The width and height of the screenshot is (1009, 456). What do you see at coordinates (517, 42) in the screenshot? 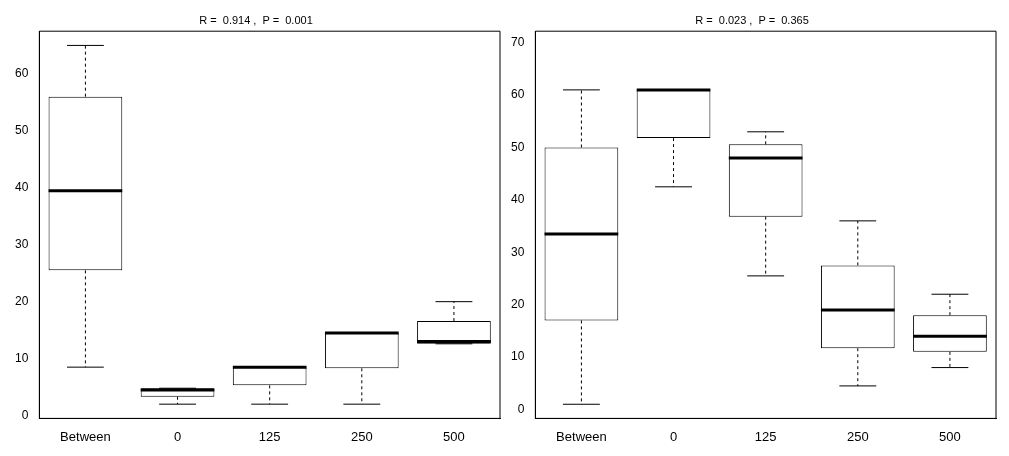
I see `y-tick-label: 70` at bounding box center [517, 42].